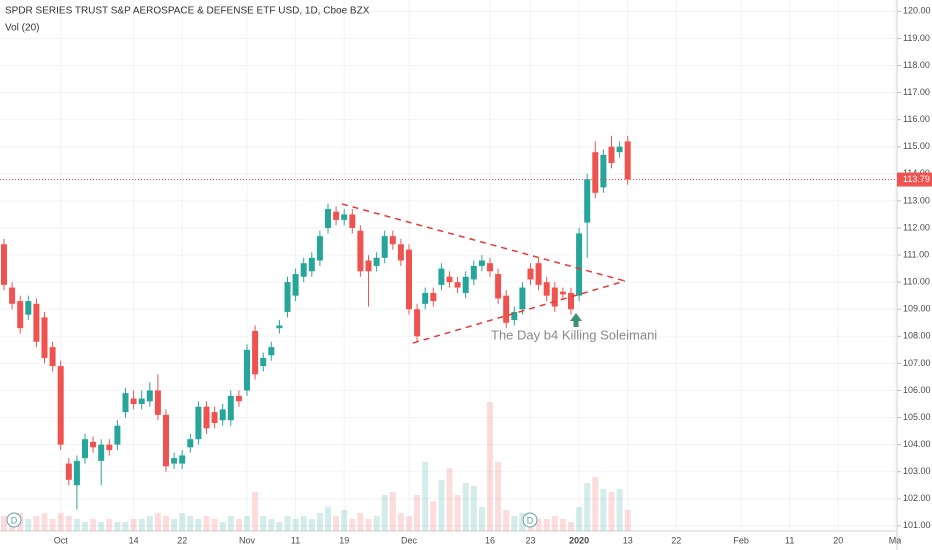 The width and height of the screenshot is (932, 550). What do you see at coordinates (61, 540) in the screenshot?
I see `x-tick-label: Oct` at bounding box center [61, 540].